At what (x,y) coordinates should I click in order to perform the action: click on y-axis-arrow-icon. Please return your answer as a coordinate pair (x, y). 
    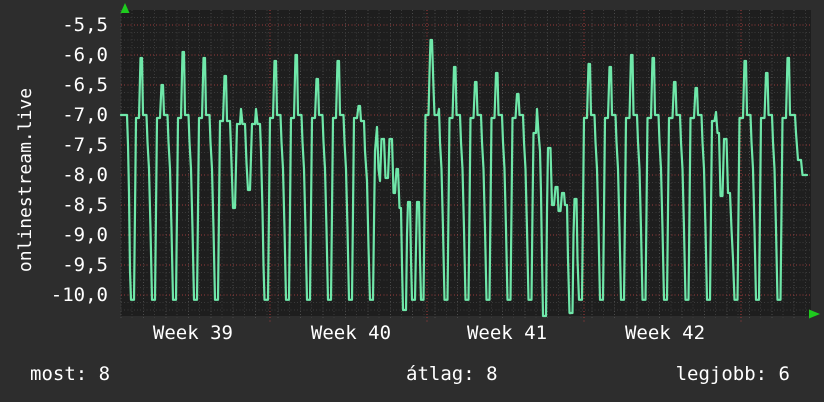
    Looking at the image, I should click on (125, 8).